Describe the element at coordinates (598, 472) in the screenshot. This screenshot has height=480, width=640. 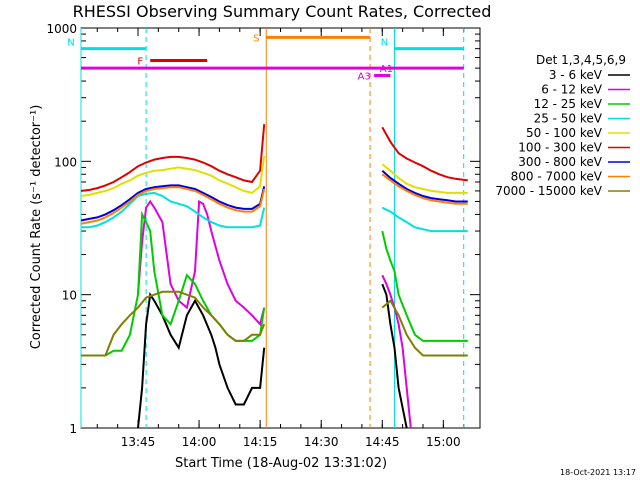
I see `footer-timestamp: 18-Oct-2021 13:17` at that location.